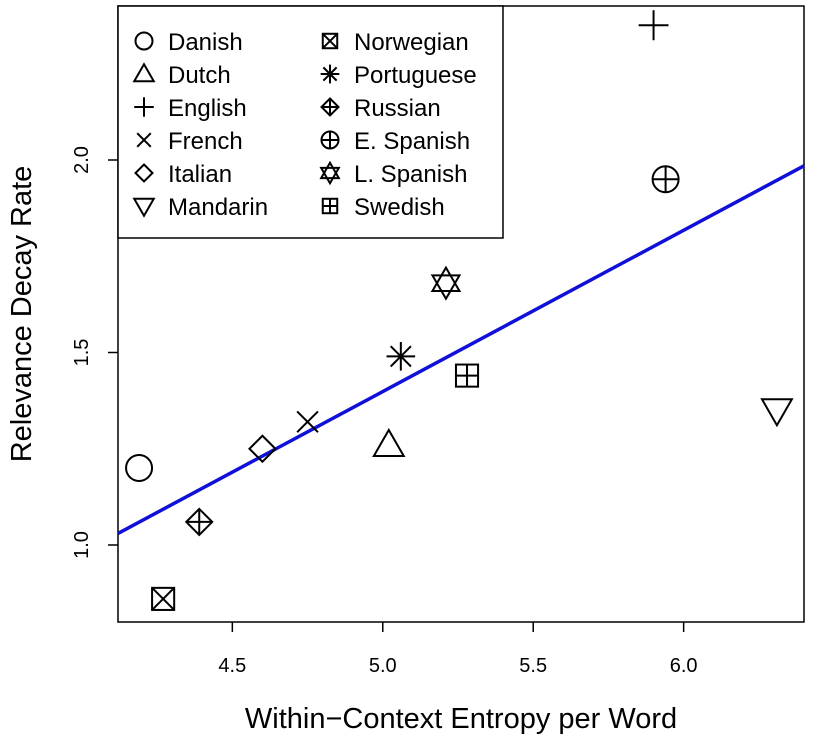  I want to click on legend-label-portuguese: Portuguese, so click(415, 75).